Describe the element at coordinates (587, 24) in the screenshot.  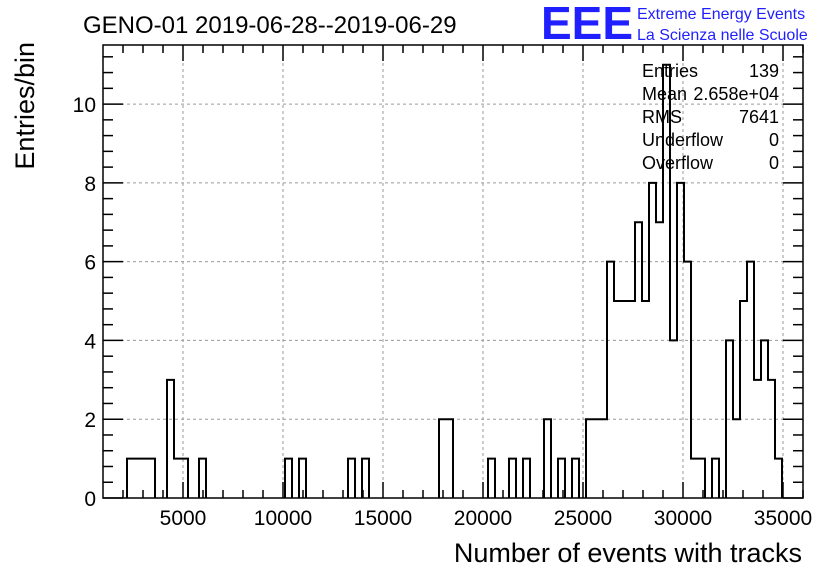
I see `logo-mark: EEE` at that location.